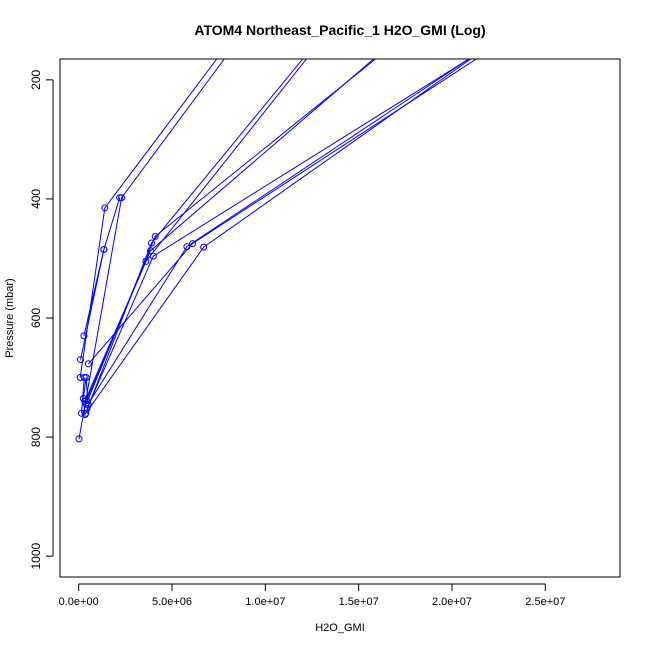 This screenshot has height=650, width=650. Describe the element at coordinates (545, 602) in the screenshot. I see `x-tick-label: 2.5e+07` at that location.